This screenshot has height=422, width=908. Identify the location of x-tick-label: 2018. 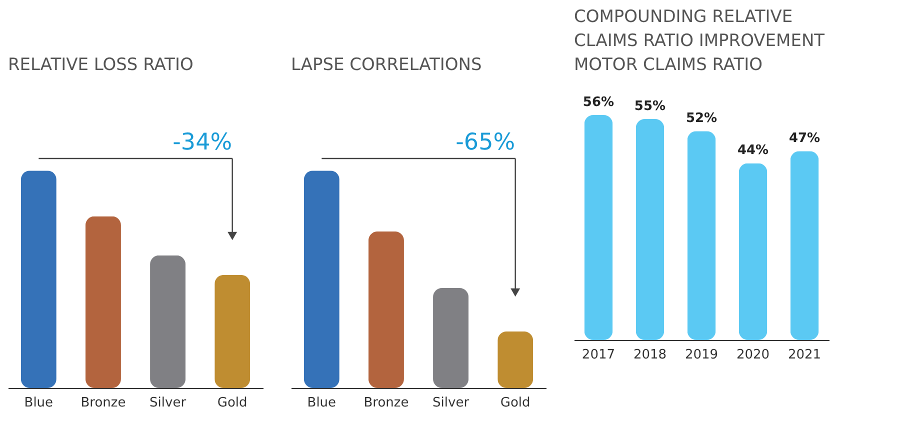
(650, 355).